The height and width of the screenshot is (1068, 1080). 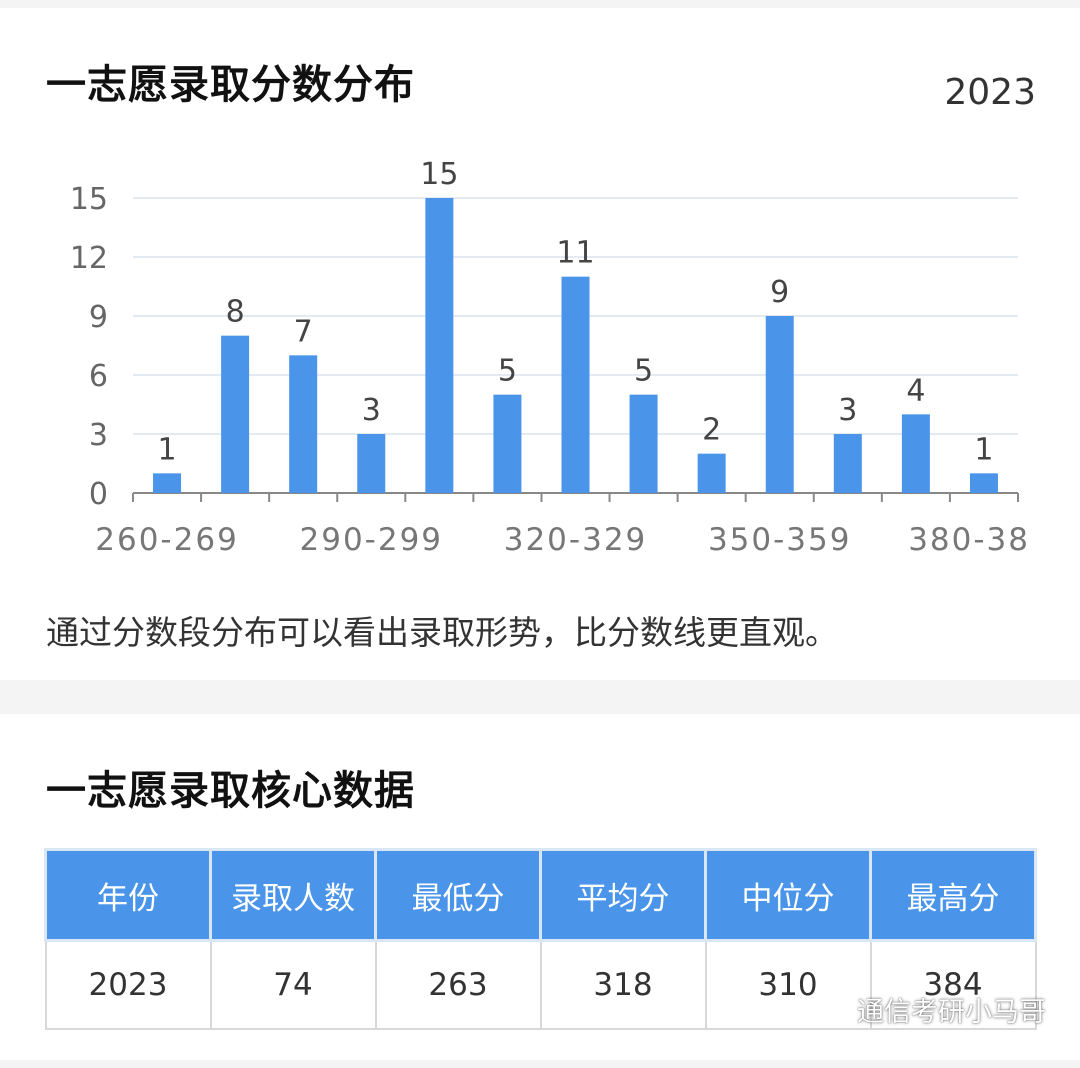 I want to click on bar-value-label: 7, so click(x=303, y=331).